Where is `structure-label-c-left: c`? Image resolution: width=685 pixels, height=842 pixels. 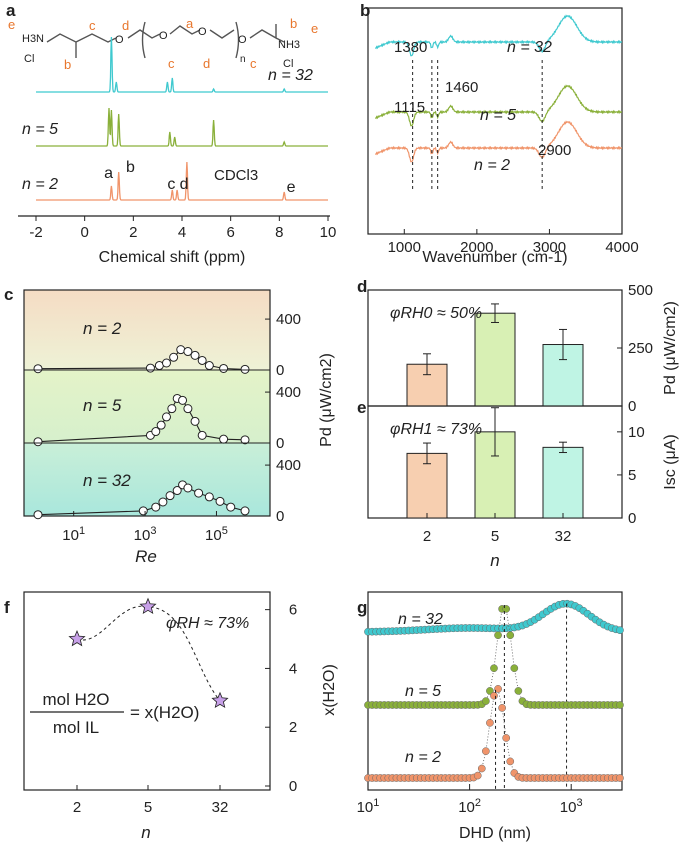
structure-label-c-left: c is located at coordinates (92, 25).